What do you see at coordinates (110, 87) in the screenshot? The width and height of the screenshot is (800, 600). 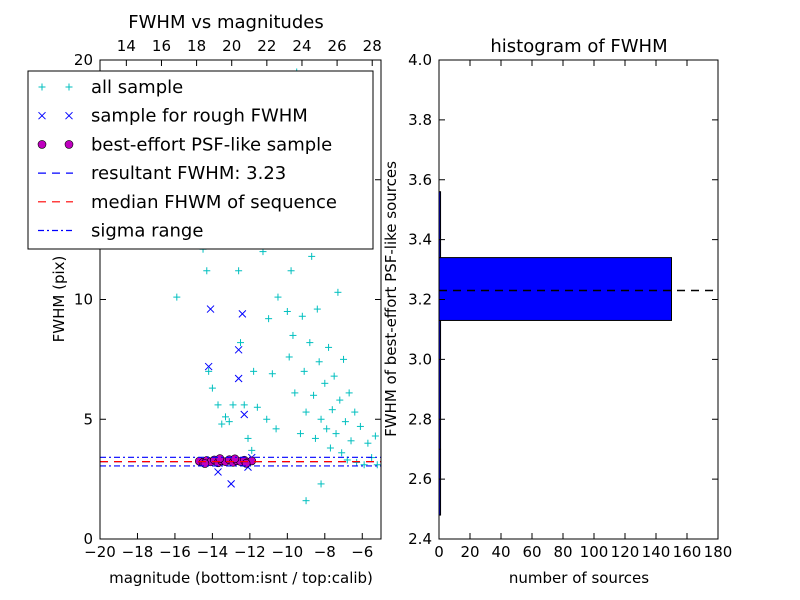 I see `legend-item: all sample` at bounding box center [110, 87].